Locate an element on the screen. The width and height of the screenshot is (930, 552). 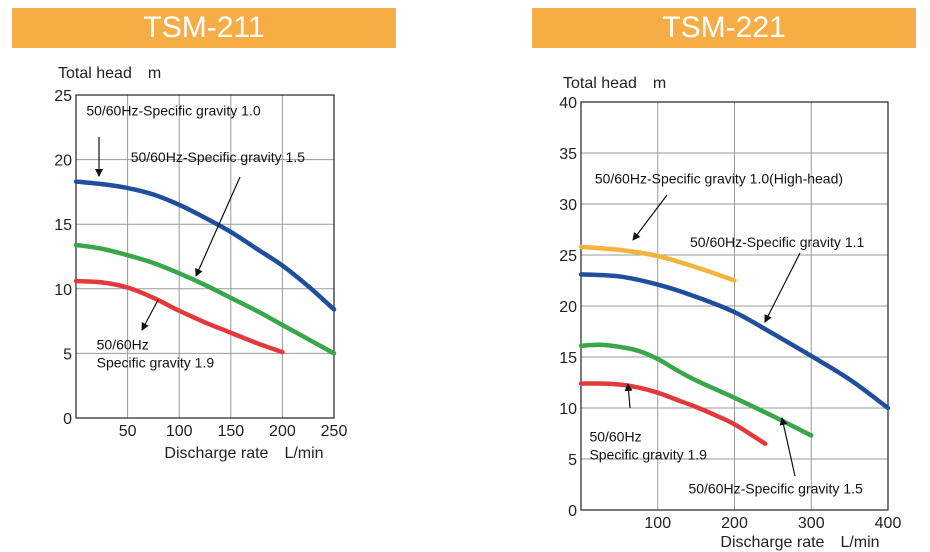
x-tick-label: 300 is located at coordinates (811, 523).